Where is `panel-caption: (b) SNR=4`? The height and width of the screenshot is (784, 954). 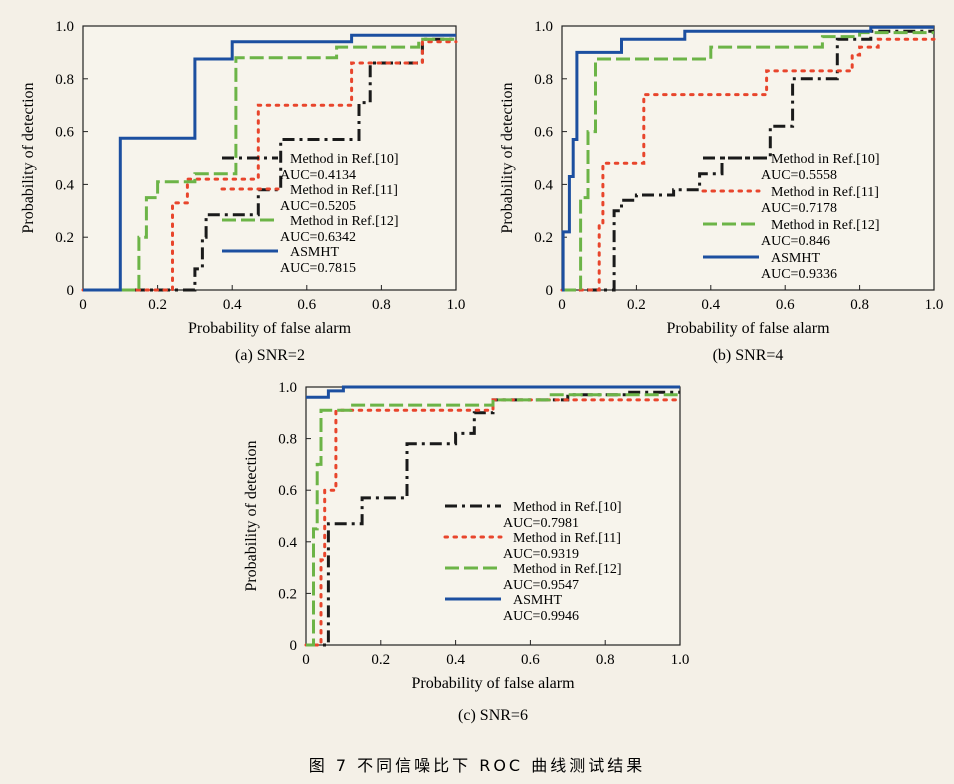 panel-caption: (b) SNR=4 is located at coordinates (748, 355).